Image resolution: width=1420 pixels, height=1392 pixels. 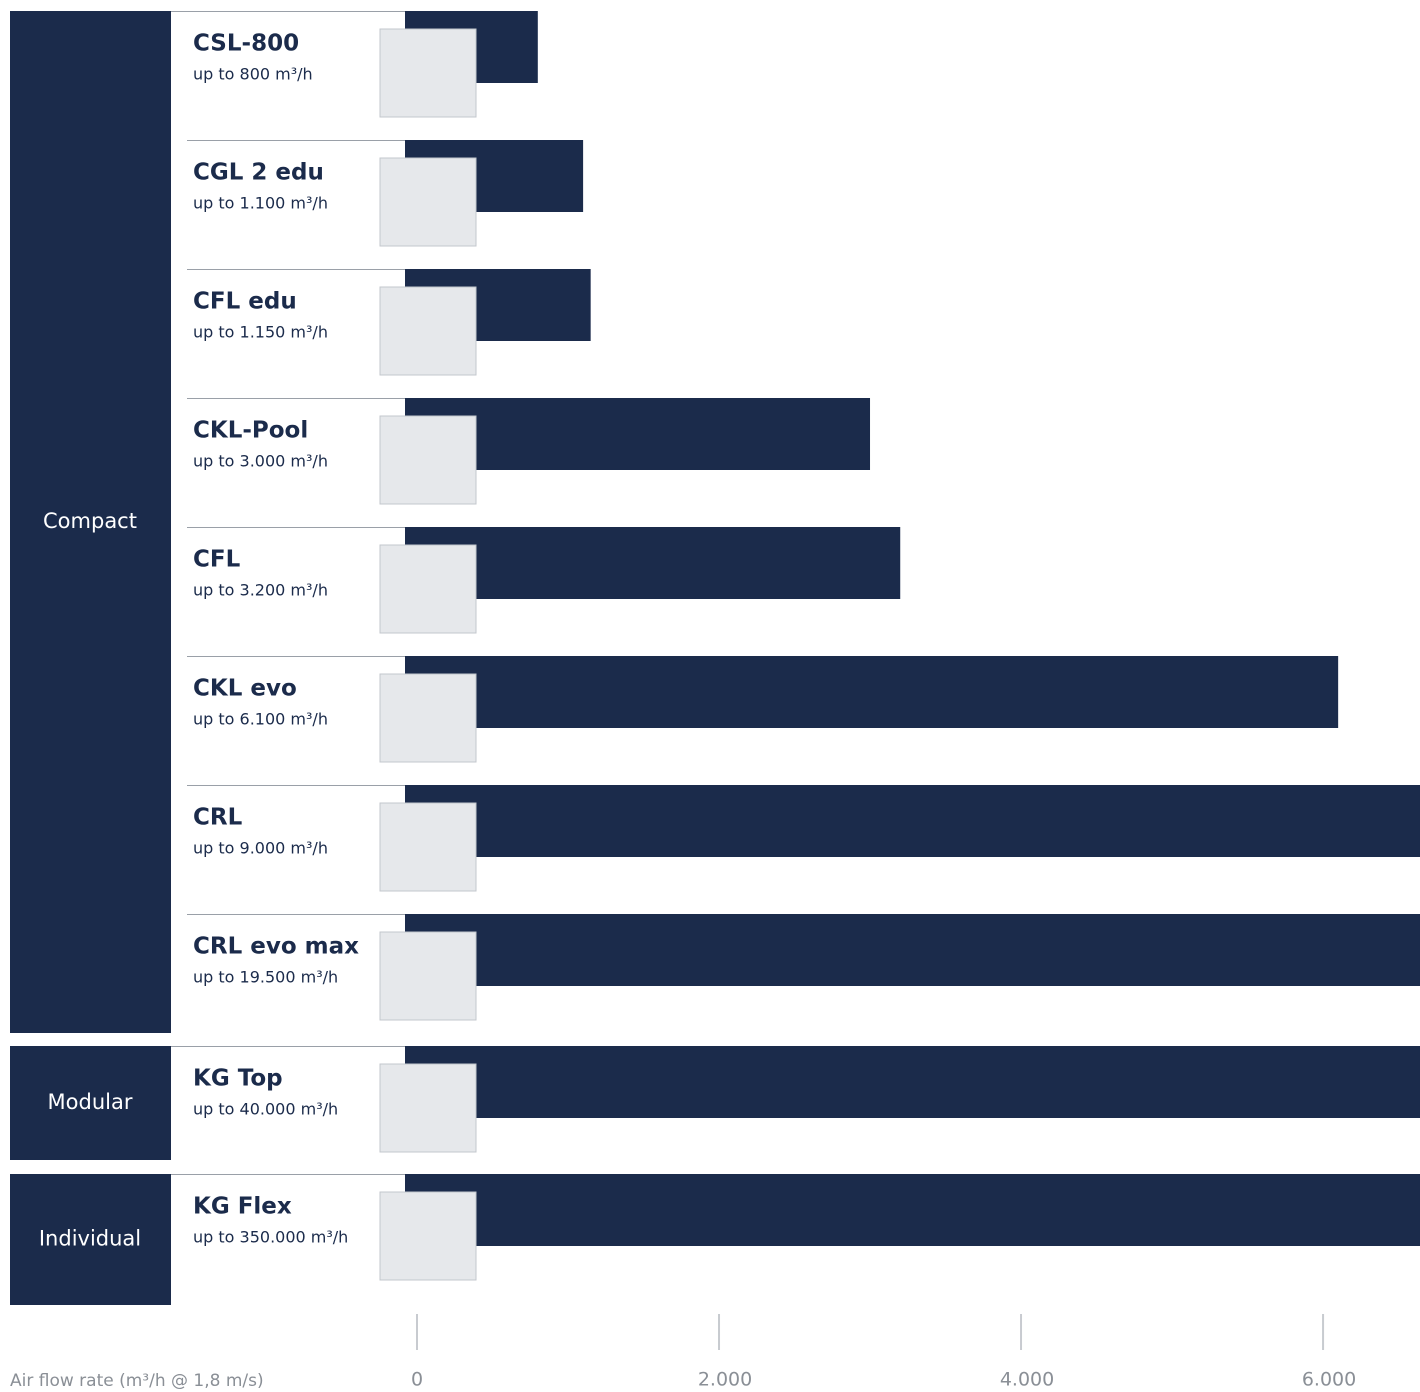 What do you see at coordinates (137, 1381) in the screenshot?
I see `x-axis-label: Air flow rate (m³/h @ 1,8 m/s)` at bounding box center [137, 1381].